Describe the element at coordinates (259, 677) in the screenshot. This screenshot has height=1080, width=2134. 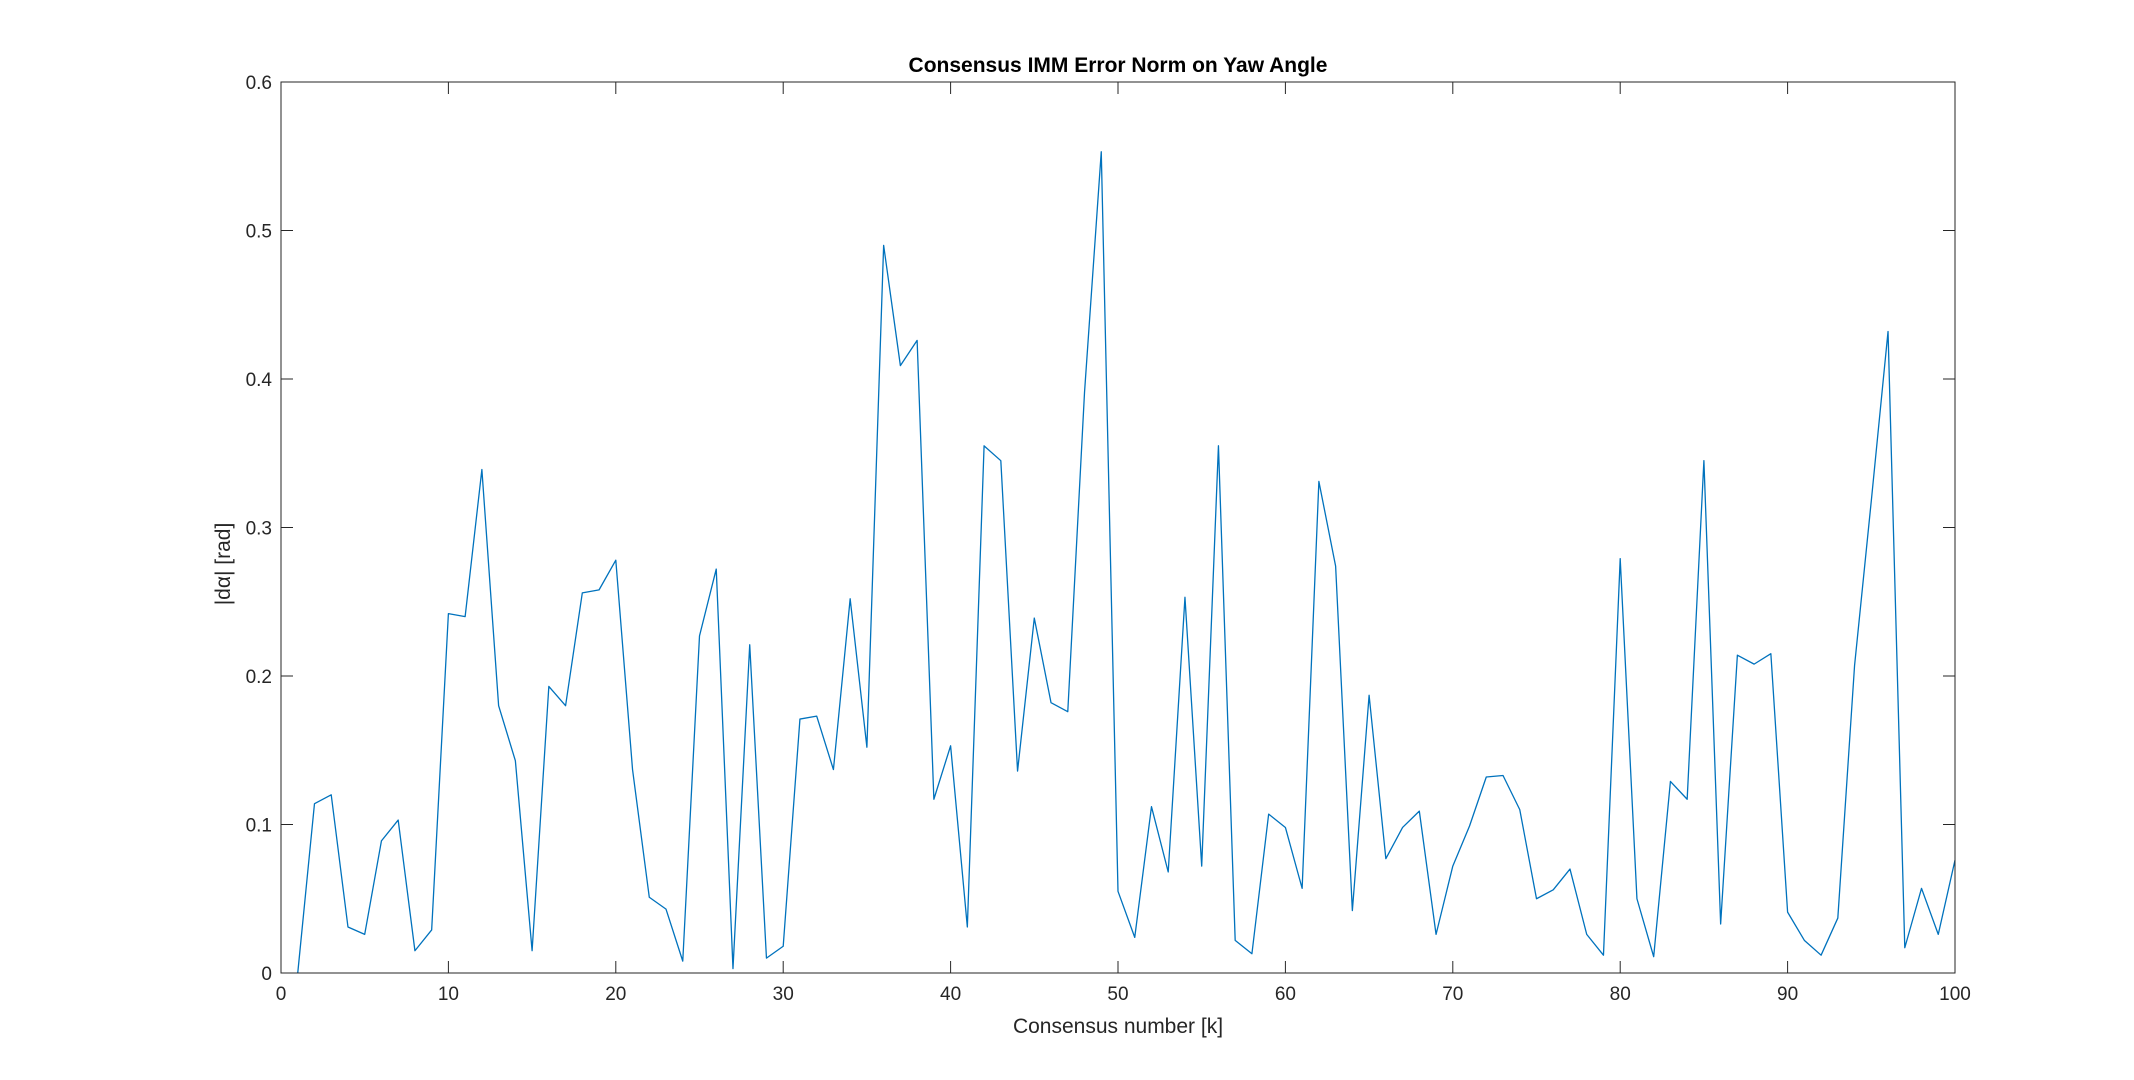
I see `y-tick-label: 0.2` at that location.